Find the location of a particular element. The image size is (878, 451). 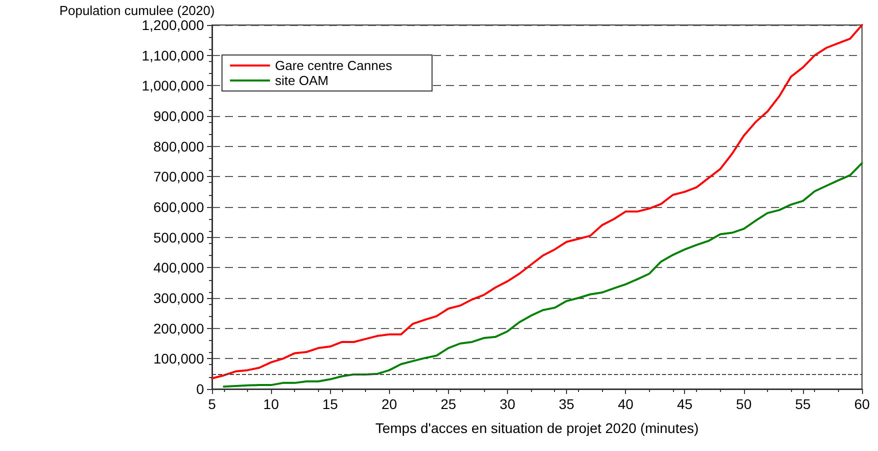

x-tick-label: 40 is located at coordinates (626, 404).